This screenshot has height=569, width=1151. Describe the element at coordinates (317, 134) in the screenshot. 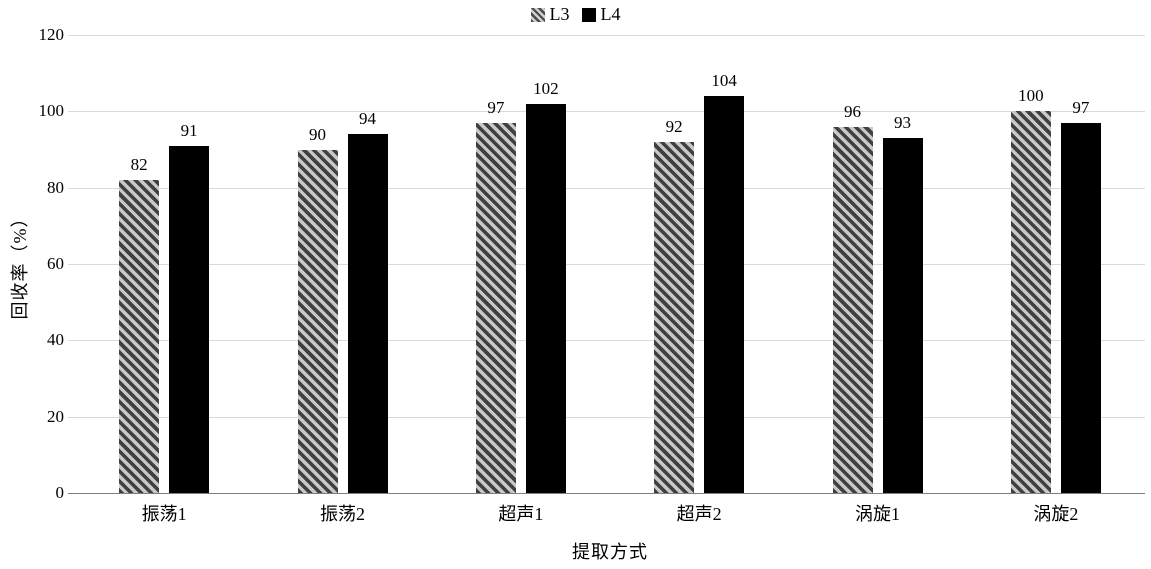

I see `bar-value-l3-振荡2: 90` at that location.